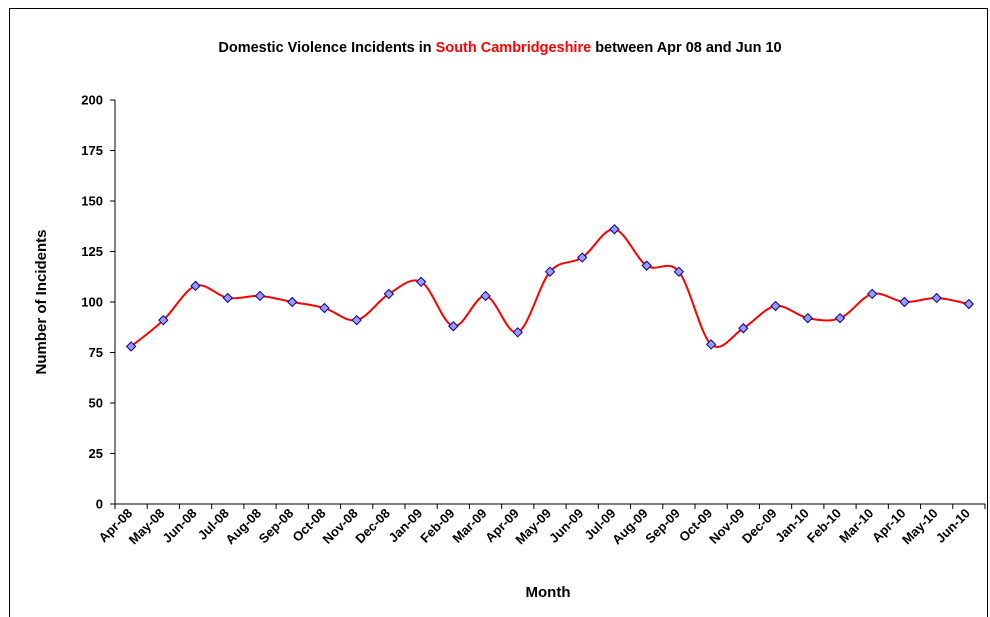 Image resolution: width=990 pixels, height=617 pixels. Describe the element at coordinates (340, 526) in the screenshot. I see `x-tick-label: Nov-08` at that location.